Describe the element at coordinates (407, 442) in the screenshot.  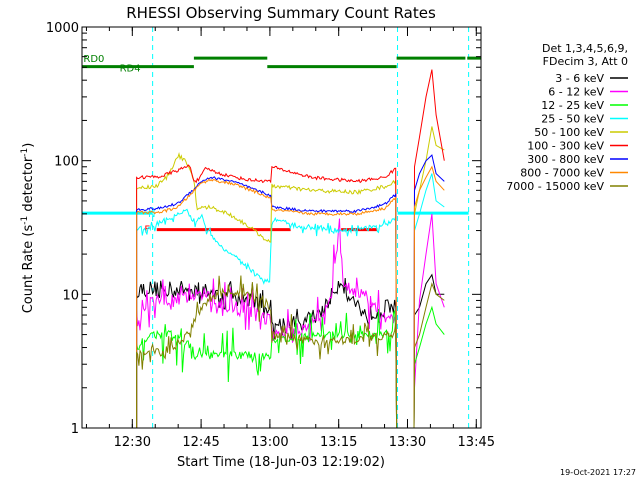
I see `x-tick-label: 13:30` at that location.